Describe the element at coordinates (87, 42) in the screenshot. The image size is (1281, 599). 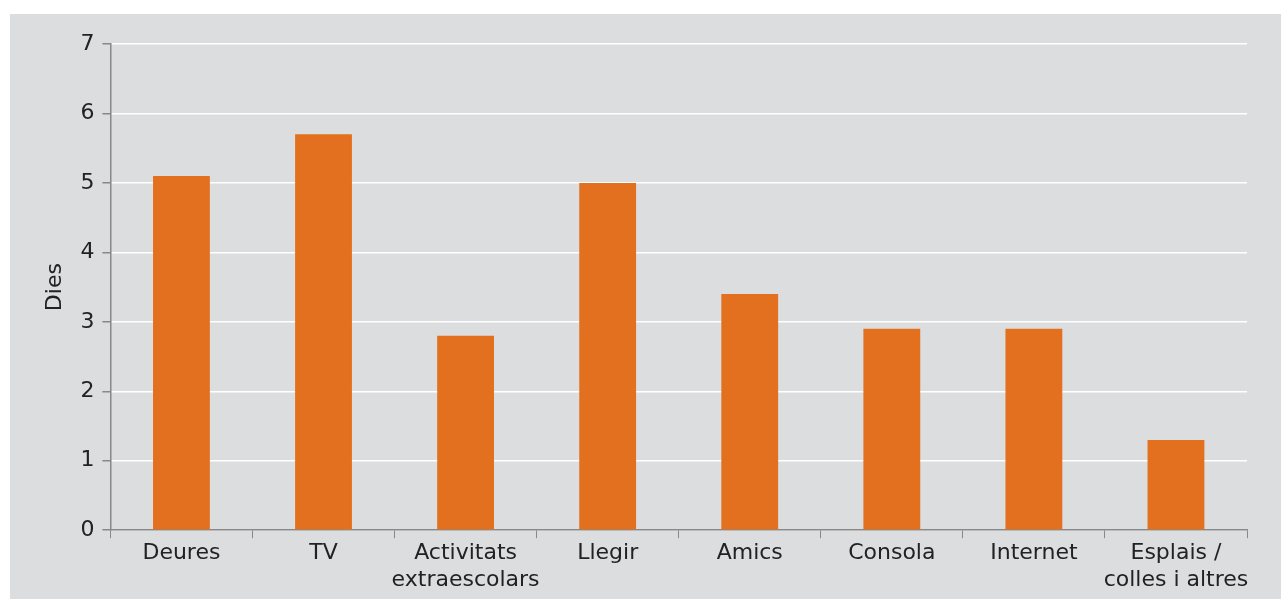
I see `y-tick-label: 7` at that location.